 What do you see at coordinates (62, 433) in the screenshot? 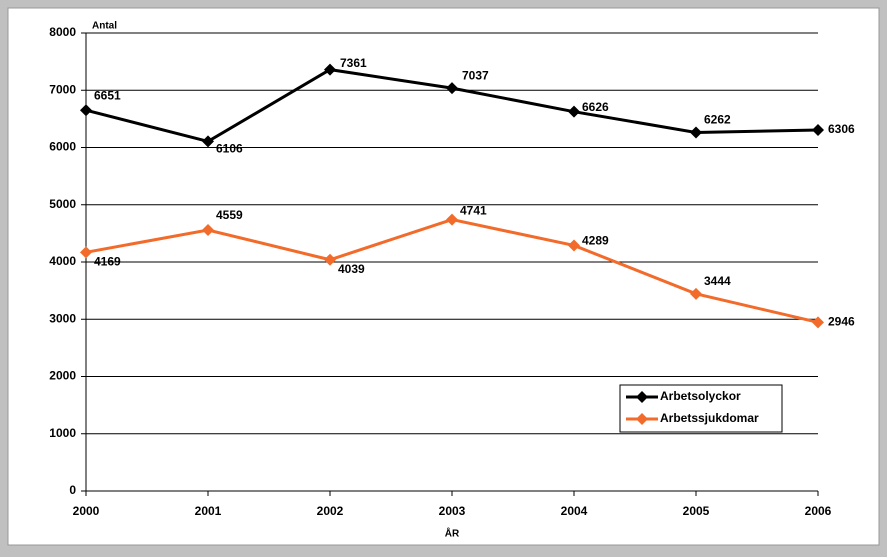
I see `y-tick-label: 1000` at bounding box center [62, 433].